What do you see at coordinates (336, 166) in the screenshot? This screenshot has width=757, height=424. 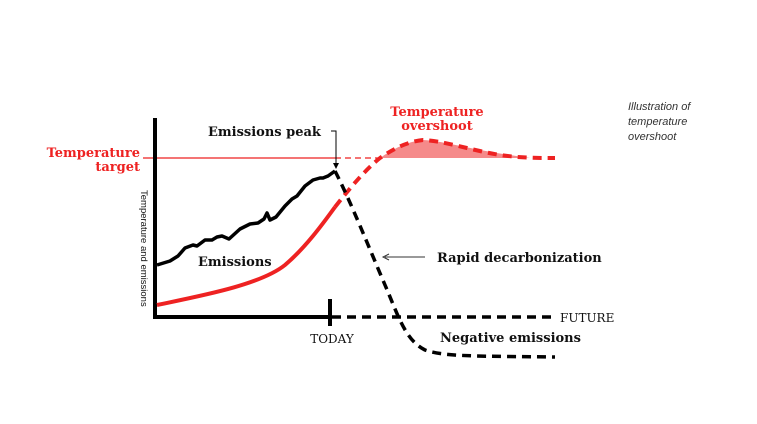 I see `emissions-peak-arrowhead` at bounding box center [336, 166].